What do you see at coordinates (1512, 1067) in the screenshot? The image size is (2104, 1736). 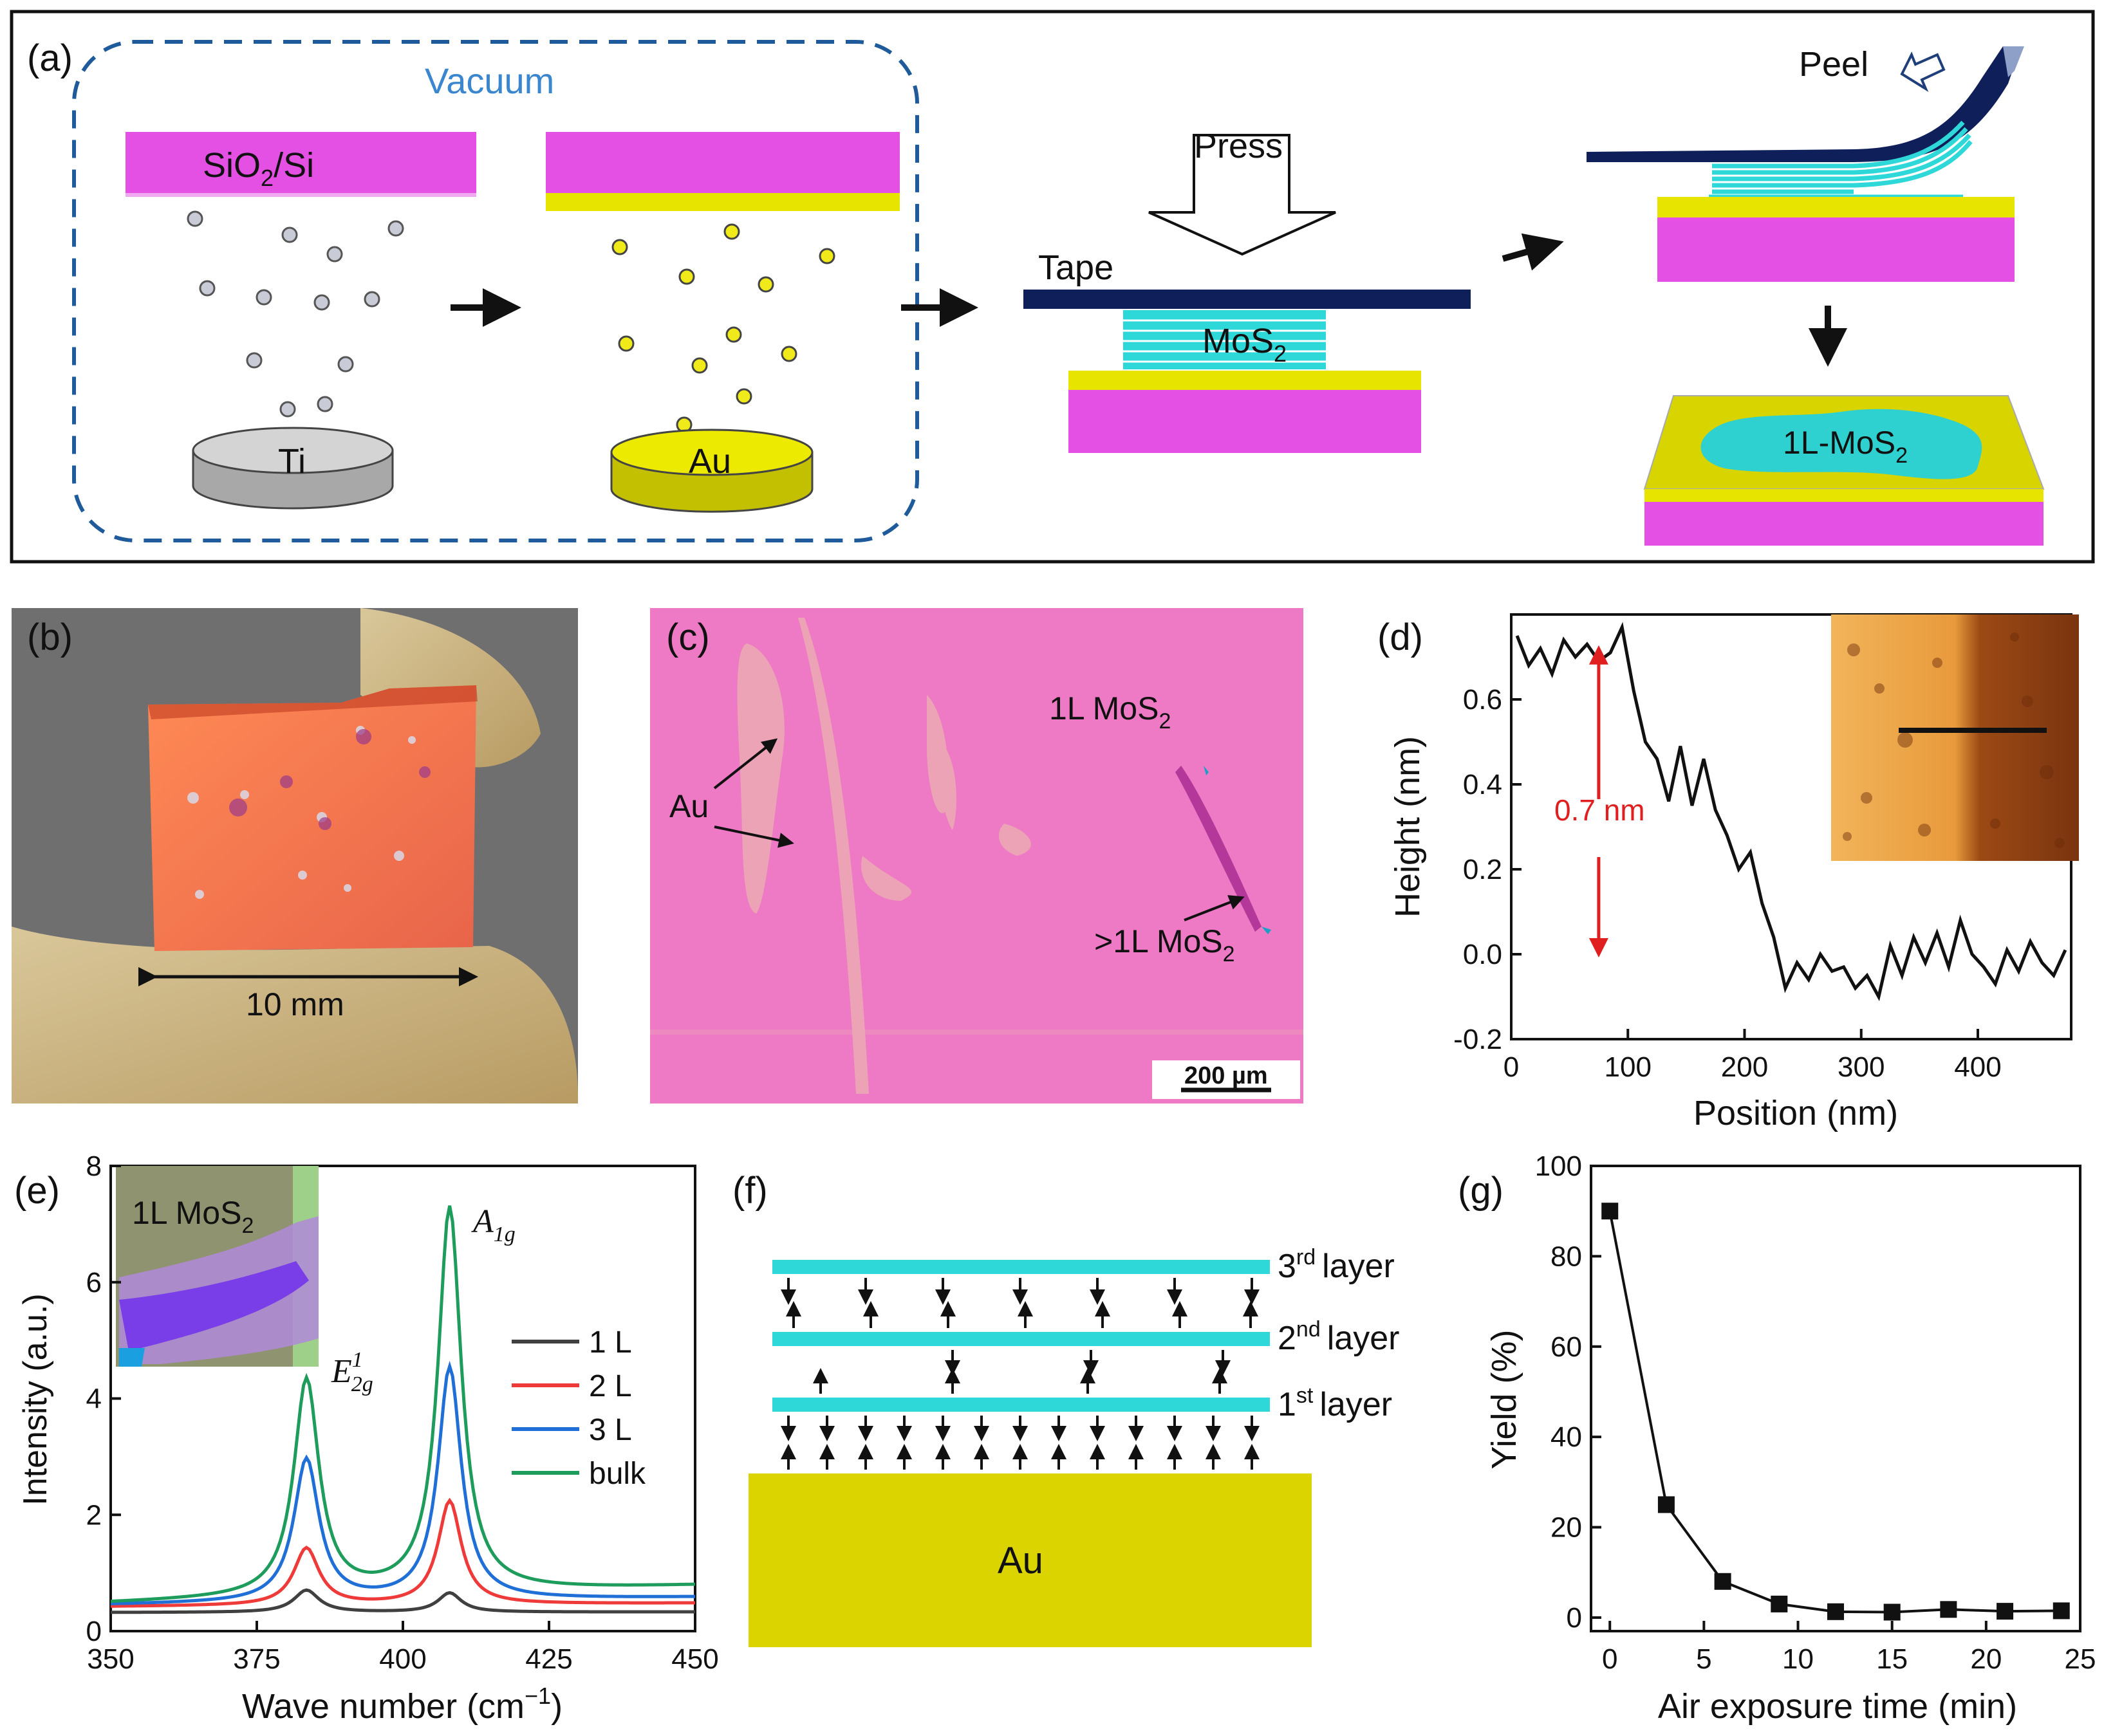 I see `plot-d-xtick-label: 0` at bounding box center [1512, 1067].